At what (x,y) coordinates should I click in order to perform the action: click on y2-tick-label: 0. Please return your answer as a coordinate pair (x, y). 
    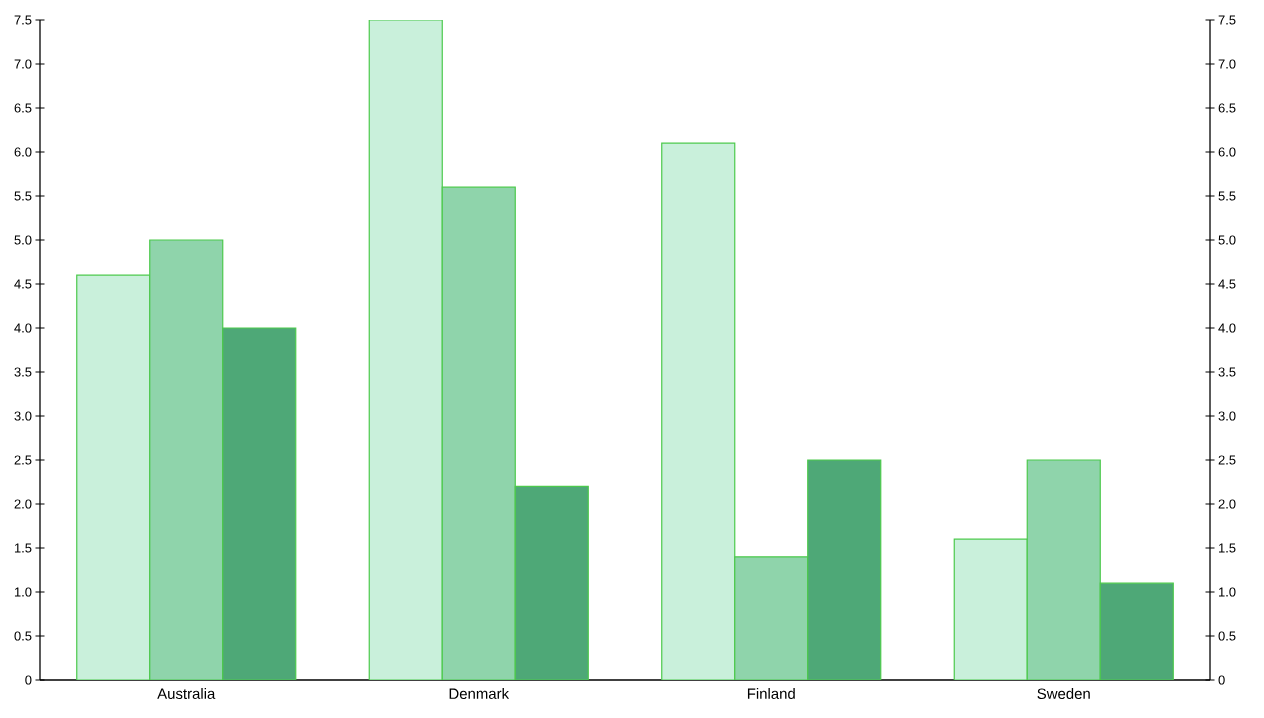
    Looking at the image, I should click on (1221, 680).